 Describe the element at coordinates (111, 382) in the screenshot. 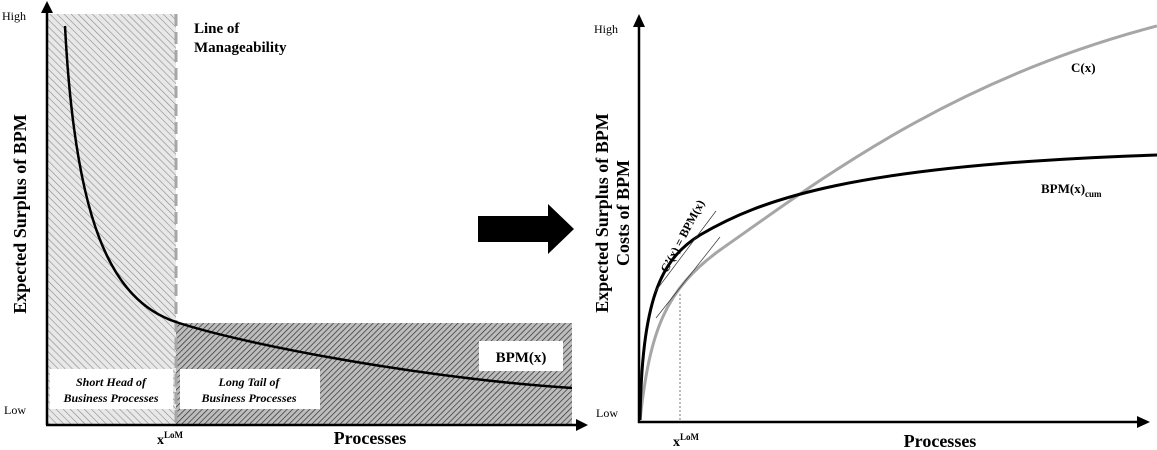

I see `short-head-label-line1: Short Head of` at that location.